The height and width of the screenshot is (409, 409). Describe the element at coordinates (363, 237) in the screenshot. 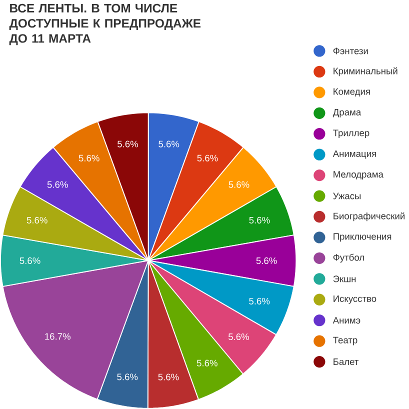

I see `legend-label: Приключения` at that location.